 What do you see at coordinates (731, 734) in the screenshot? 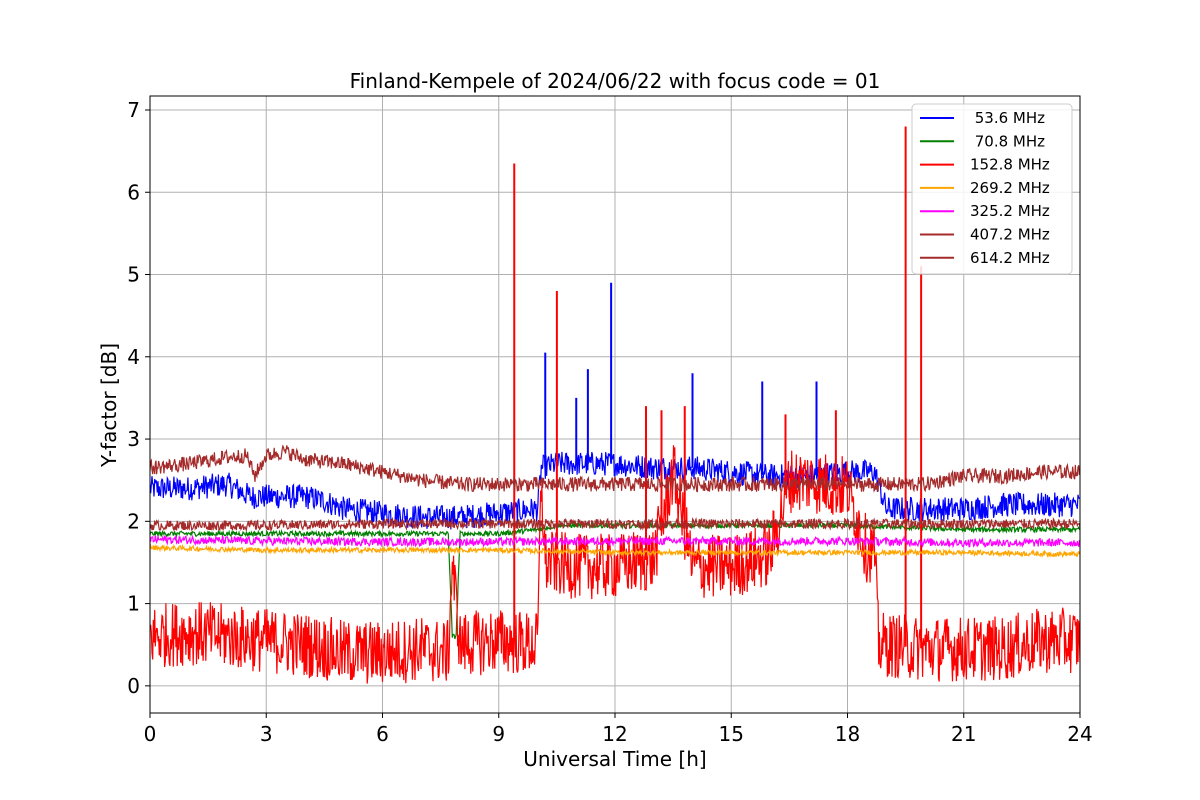
I see `x-tick-label: 15` at bounding box center [731, 734].